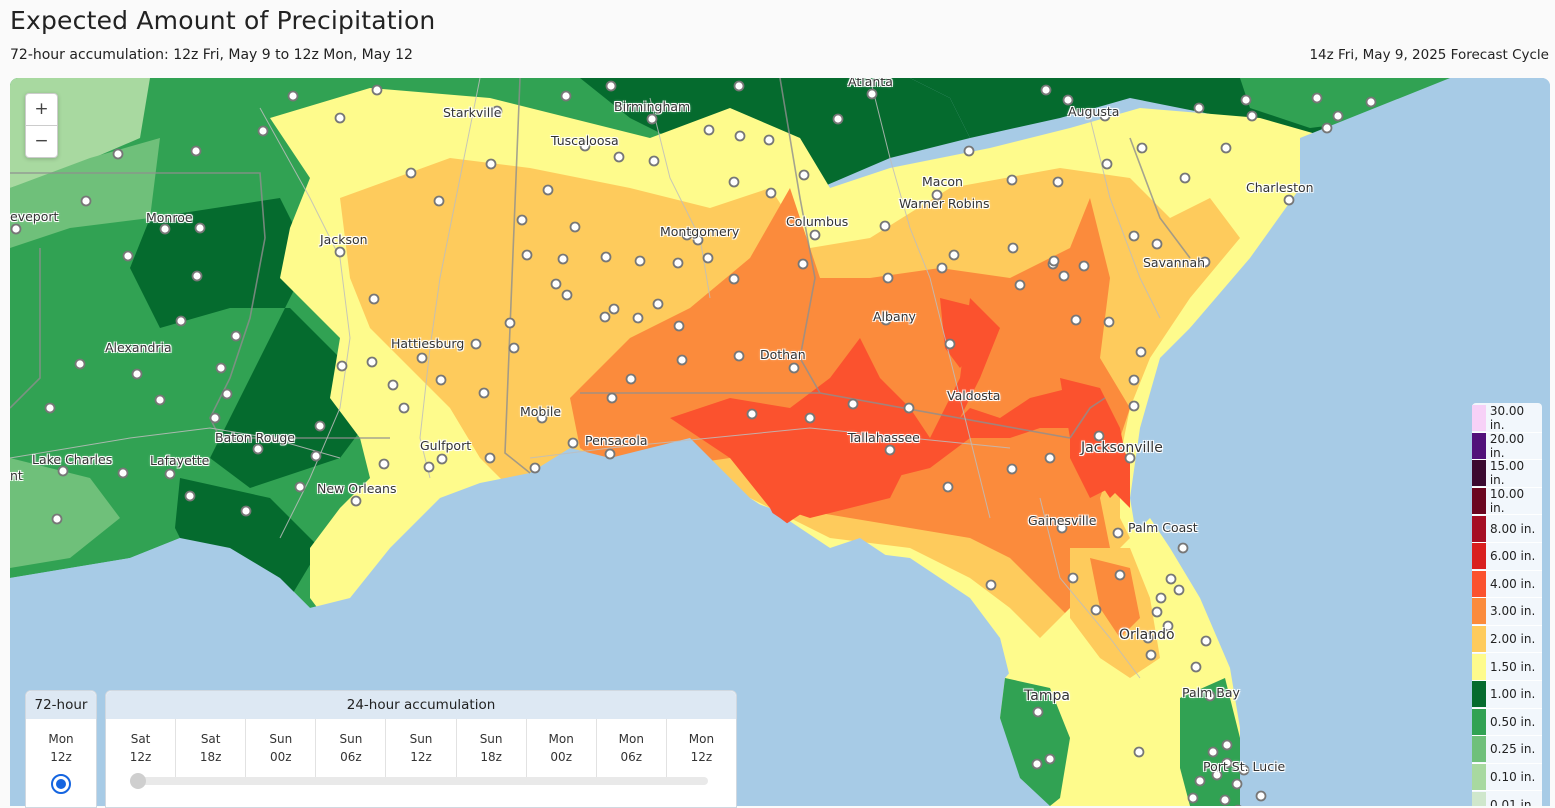 The image size is (1555, 808). Describe the element at coordinates (211, 748) in the screenshot. I see `time-slot: Sat 18z` at that location.